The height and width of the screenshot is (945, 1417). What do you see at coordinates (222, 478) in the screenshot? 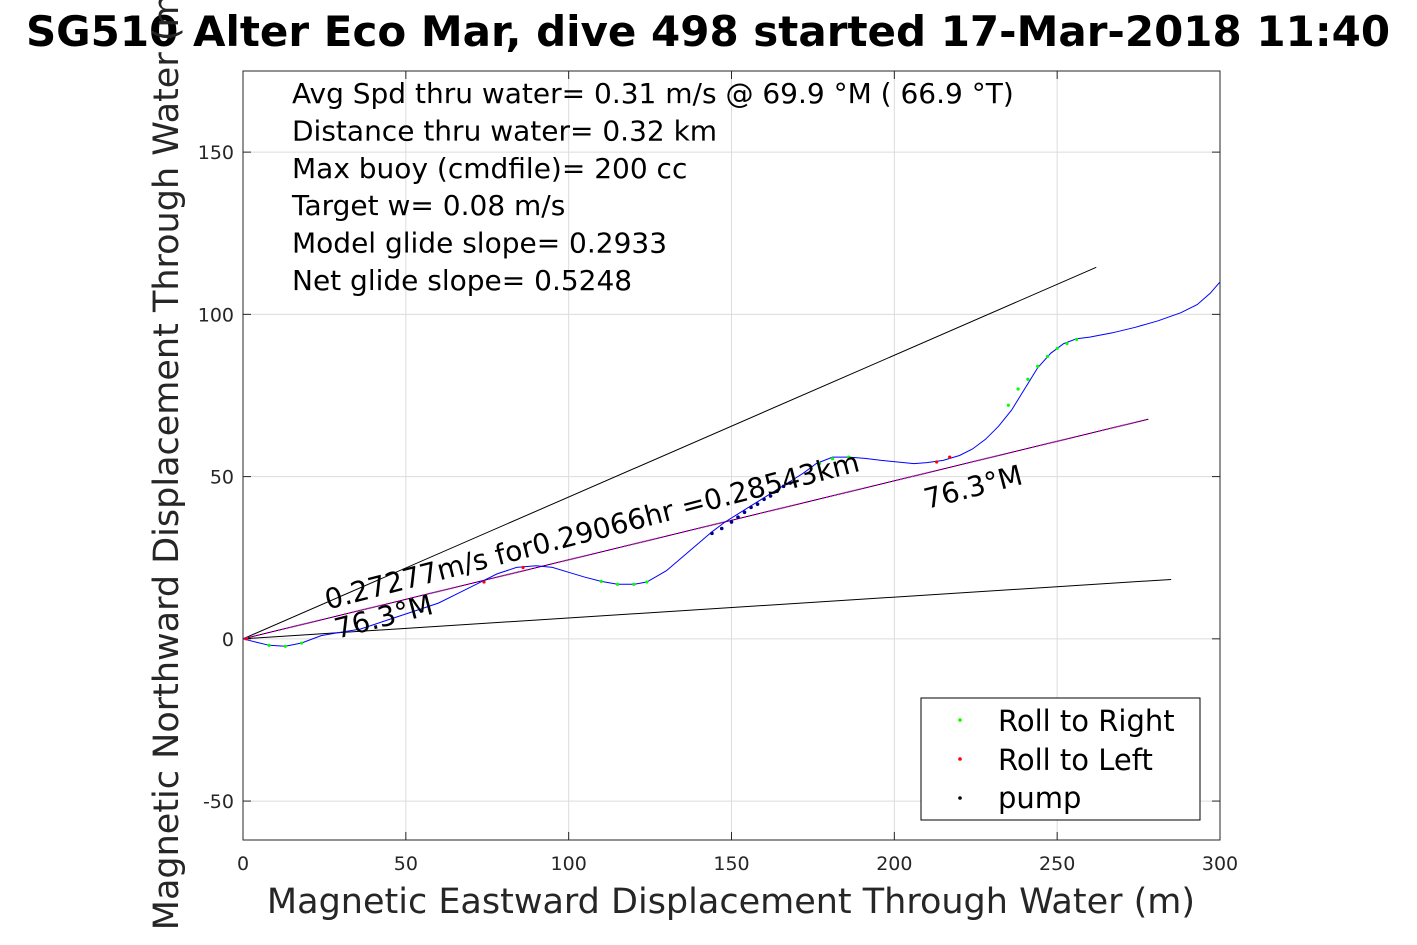
I see `y-tick-label: 50` at bounding box center [222, 478].